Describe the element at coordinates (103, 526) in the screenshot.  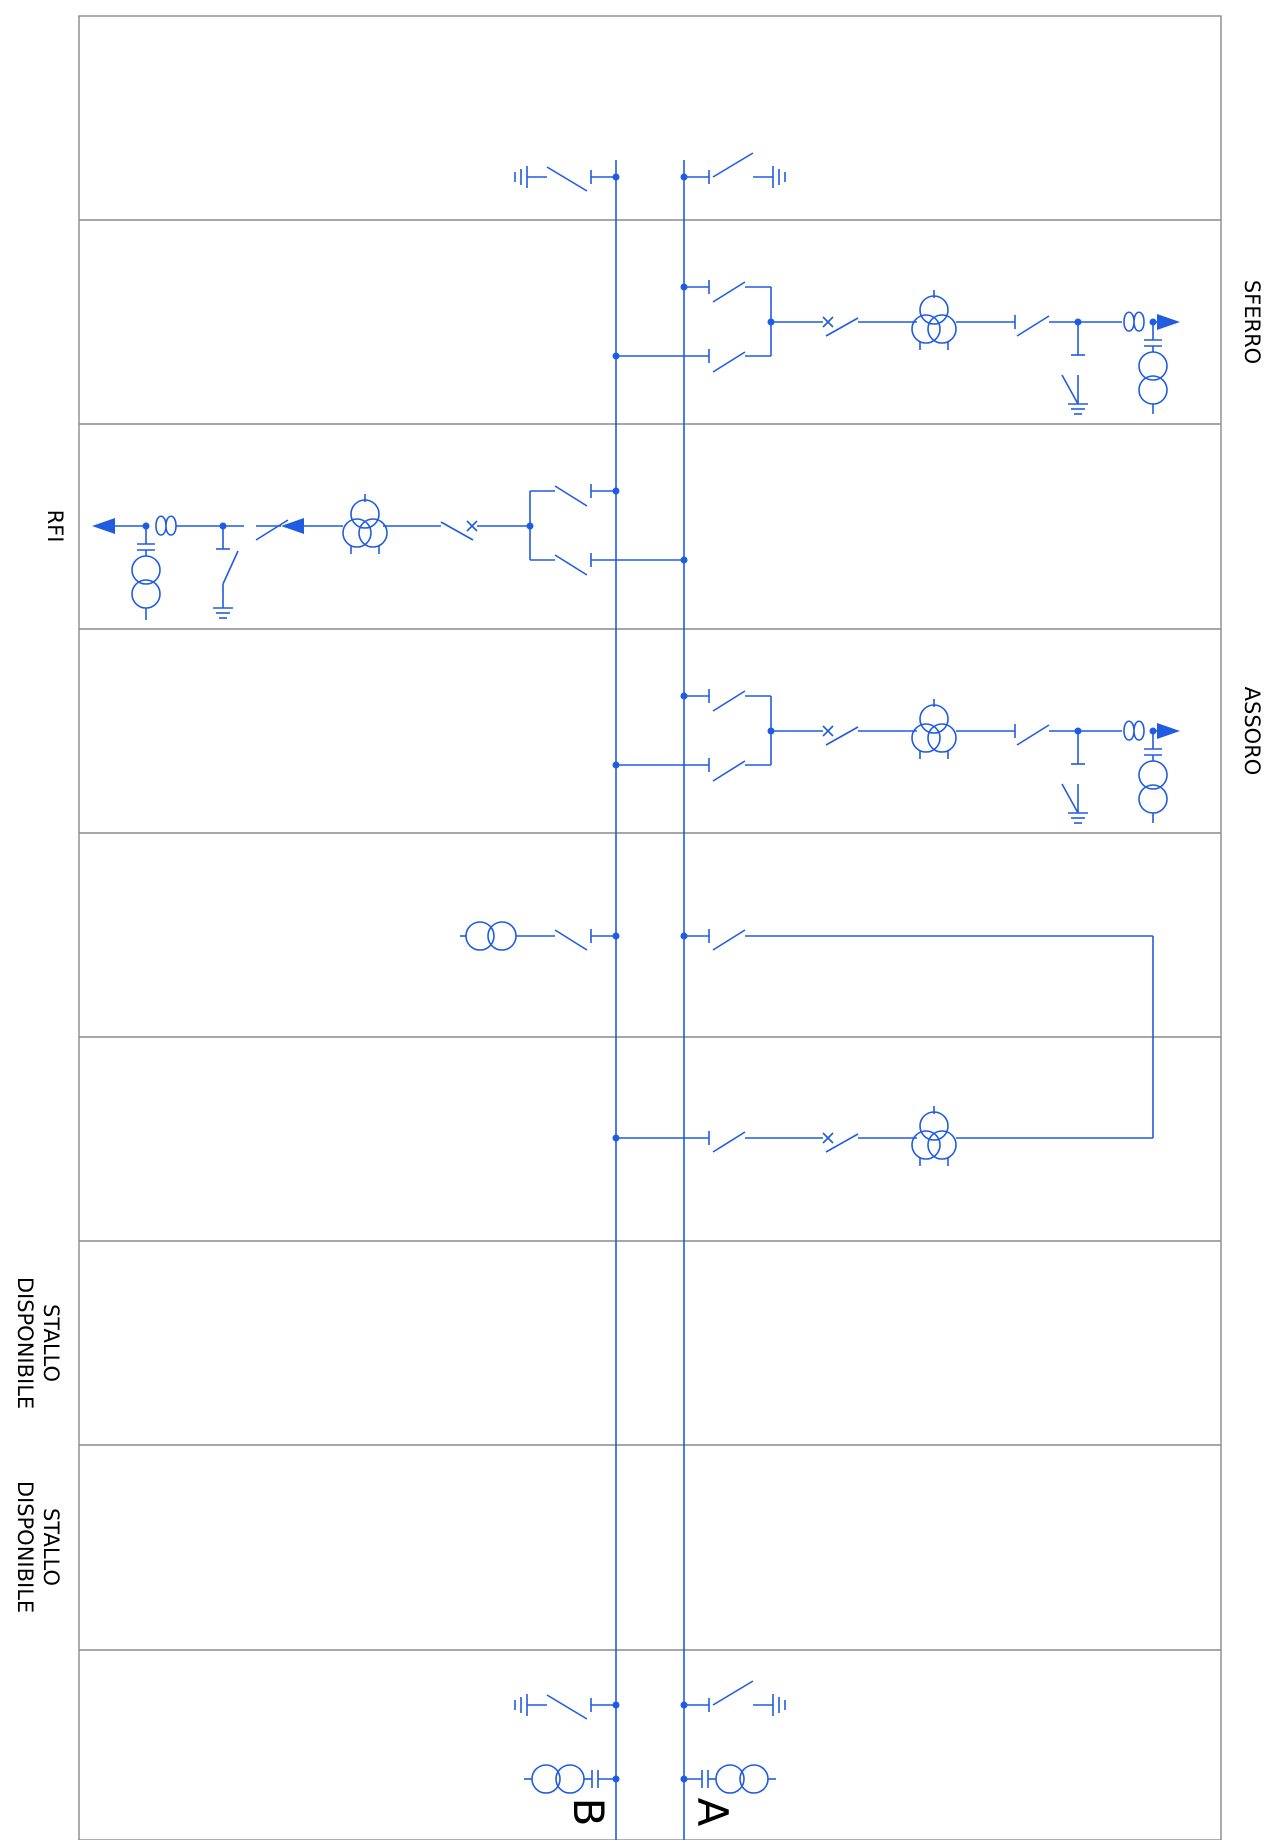
I see `rfi-arrow-icon` at that location.